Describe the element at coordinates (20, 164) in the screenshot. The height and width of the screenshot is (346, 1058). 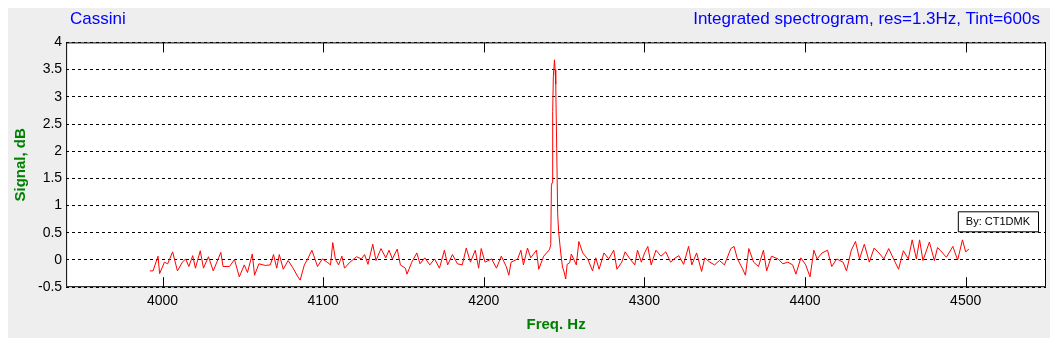
I see `y-axis-title: Signal, dB` at that location.